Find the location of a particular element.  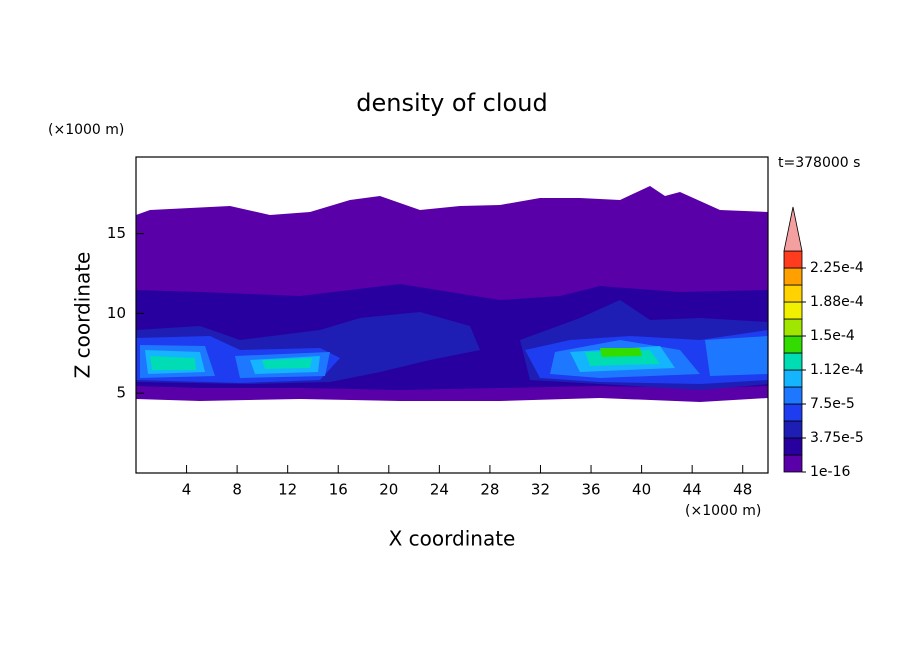

annotation: t=378000 s is located at coordinates (819, 163).